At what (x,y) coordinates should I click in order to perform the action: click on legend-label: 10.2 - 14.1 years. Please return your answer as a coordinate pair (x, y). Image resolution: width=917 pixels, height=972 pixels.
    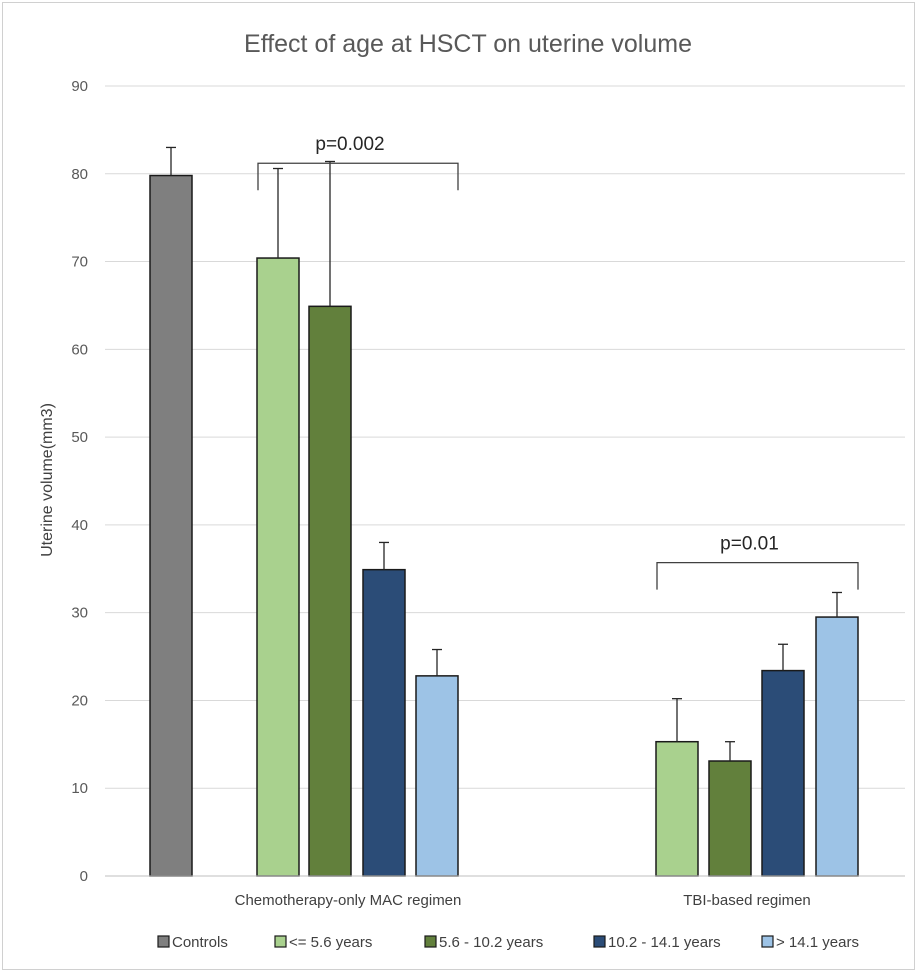
    Looking at the image, I should click on (664, 942).